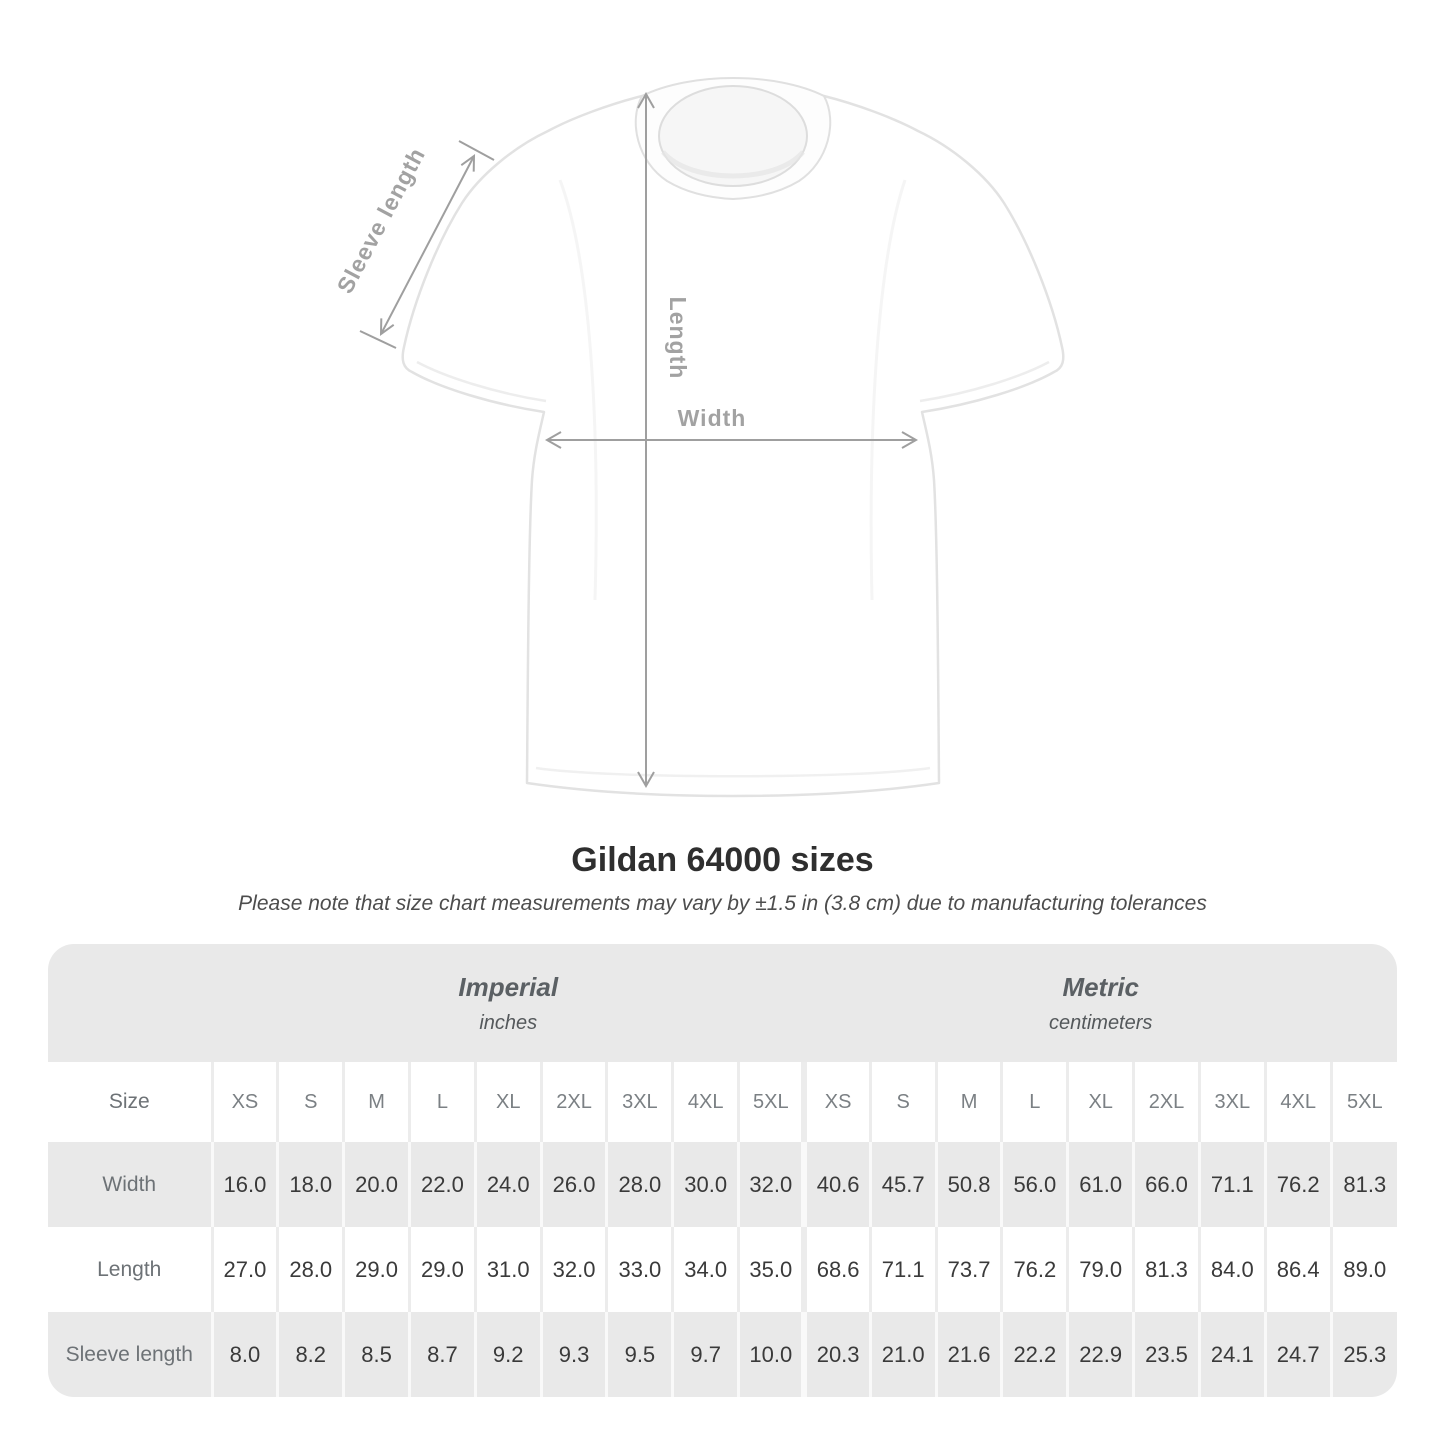 The image size is (1445, 1445). What do you see at coordinates (1101, 1022) in the screenshot?
I see `metric-unit: centimeters` at bounding box center [1101, 1022].